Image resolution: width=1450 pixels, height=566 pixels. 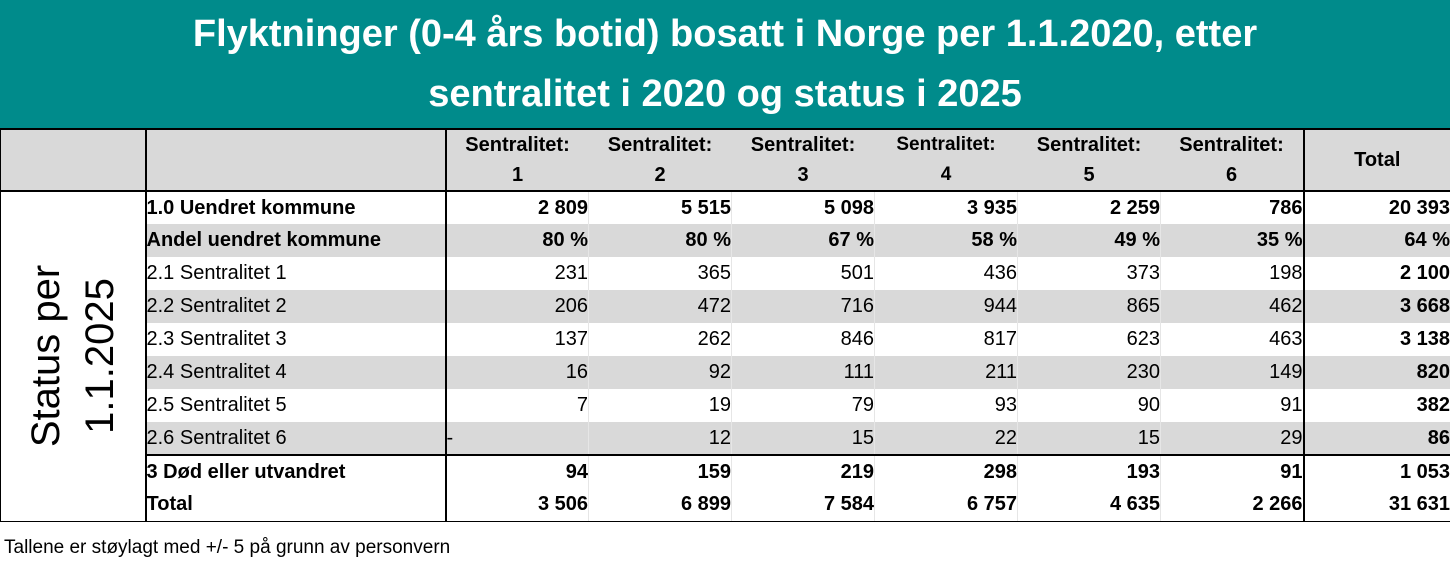 I want to click on table-row: 2.2 Sentralitet 2 206 472 716 944 865 462 3 668, so click(x=725, y=306).